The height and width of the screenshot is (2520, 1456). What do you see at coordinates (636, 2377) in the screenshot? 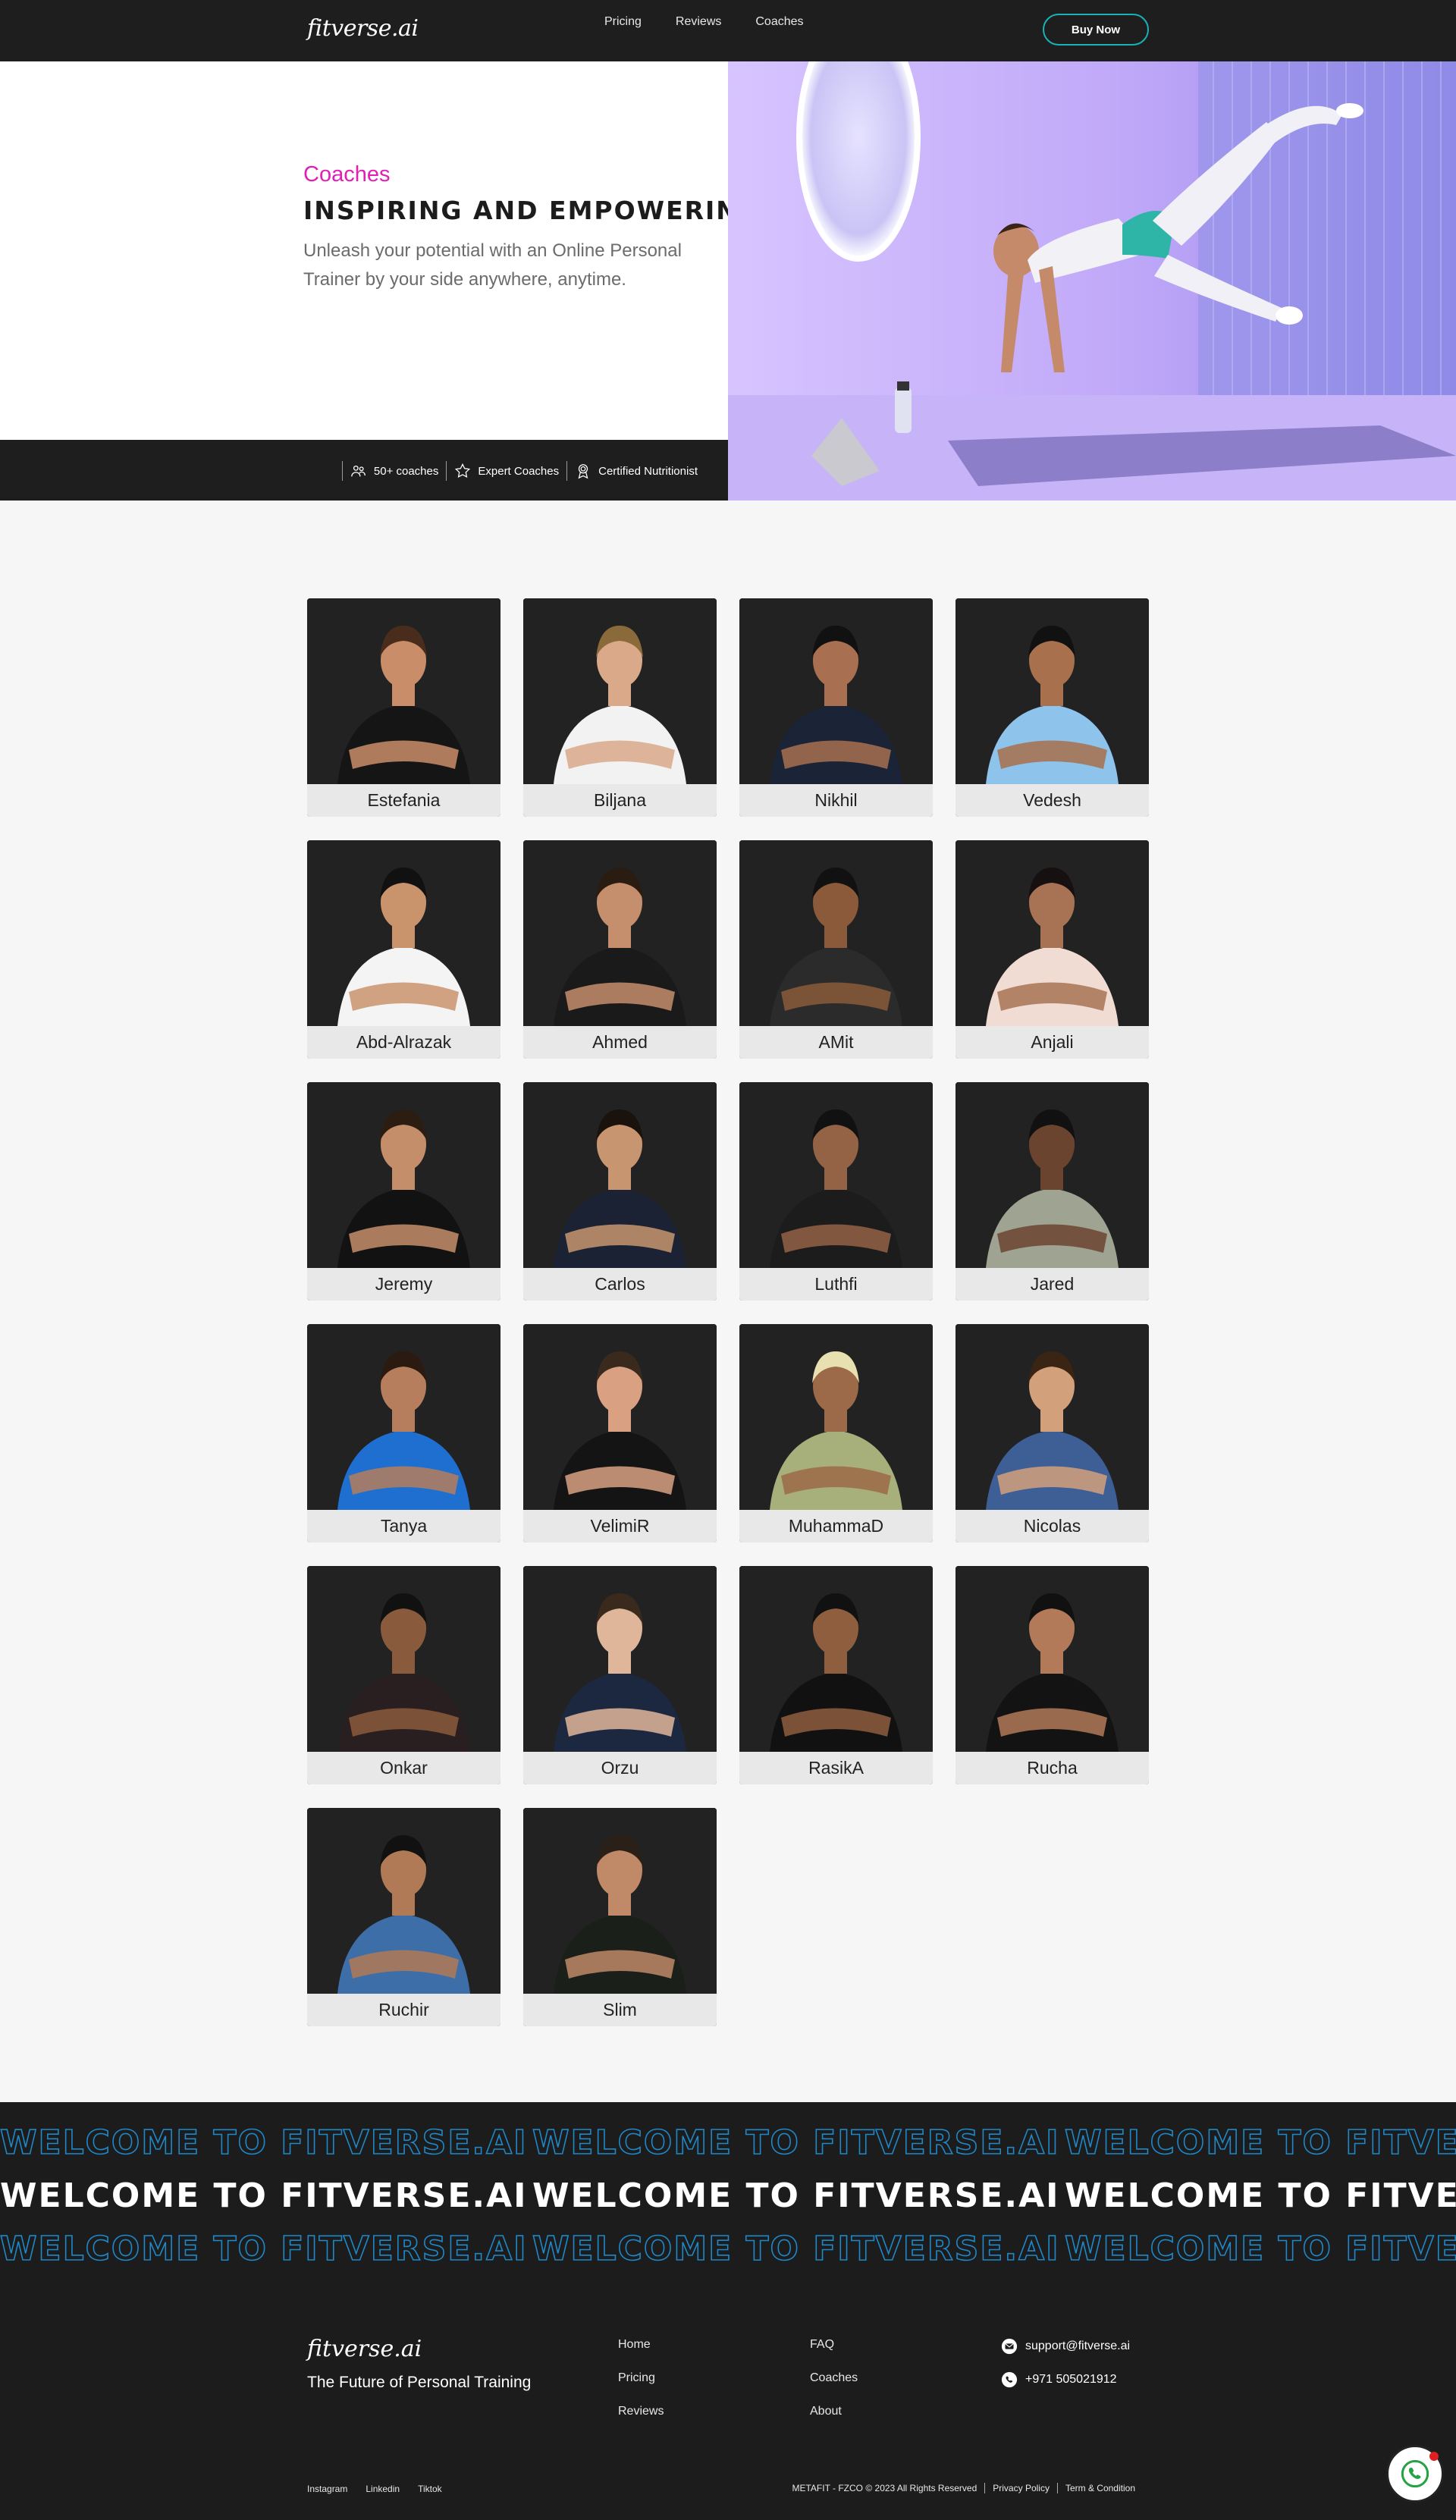
I see `footer-link-pricing: Pricing` at bounding box center [636, 2377].